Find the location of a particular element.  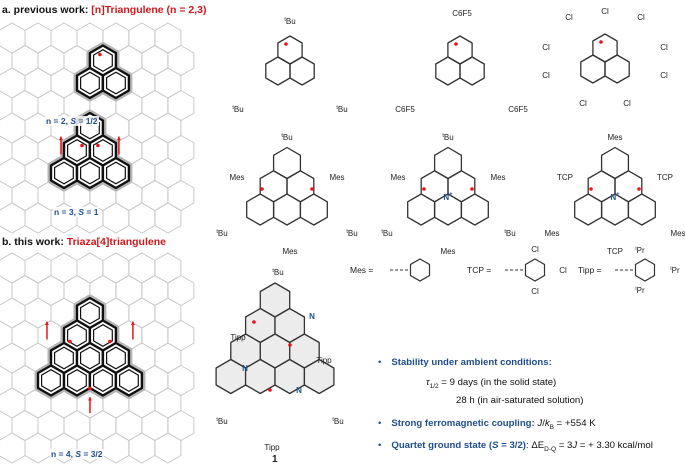

c6f5-phenalenyl-substituent-label: C6F5 is located at coordinates (518, 109).